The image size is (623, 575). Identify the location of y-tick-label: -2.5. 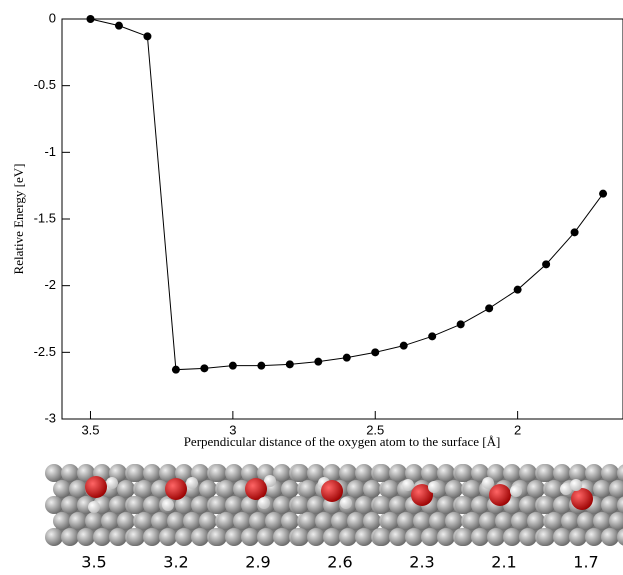
(45, 351).